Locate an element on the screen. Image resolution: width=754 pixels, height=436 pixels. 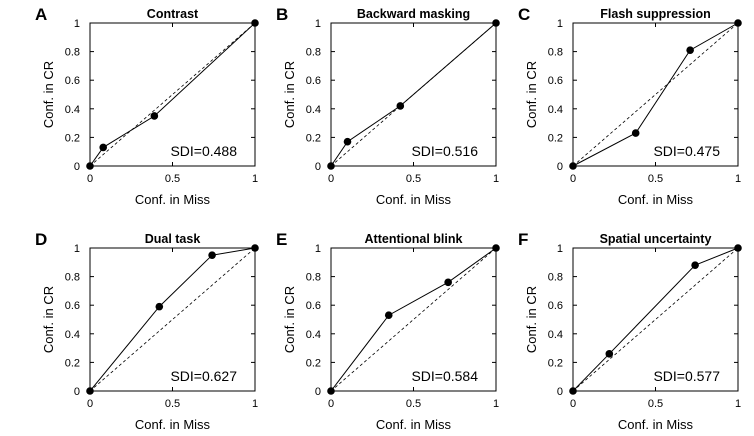
sdi-annotation: SDI=0.577 is located at coordinates (686, 376).